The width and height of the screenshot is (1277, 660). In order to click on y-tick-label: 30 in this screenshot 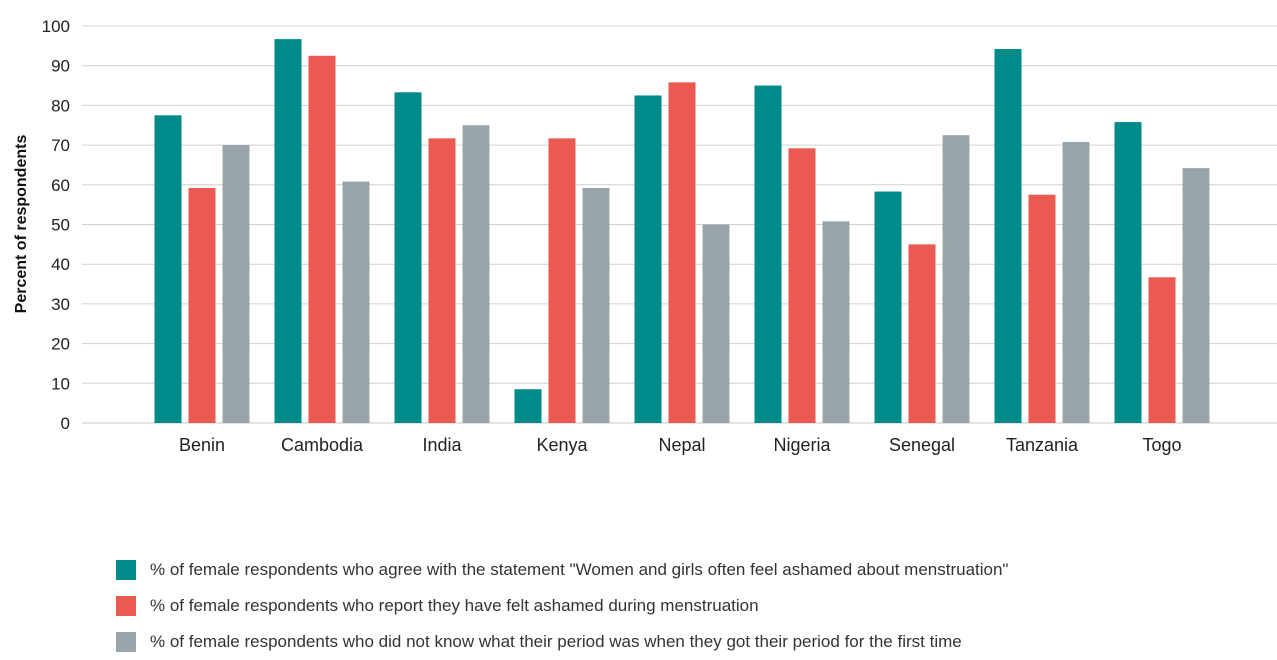, I will do `click(60, 304)`.